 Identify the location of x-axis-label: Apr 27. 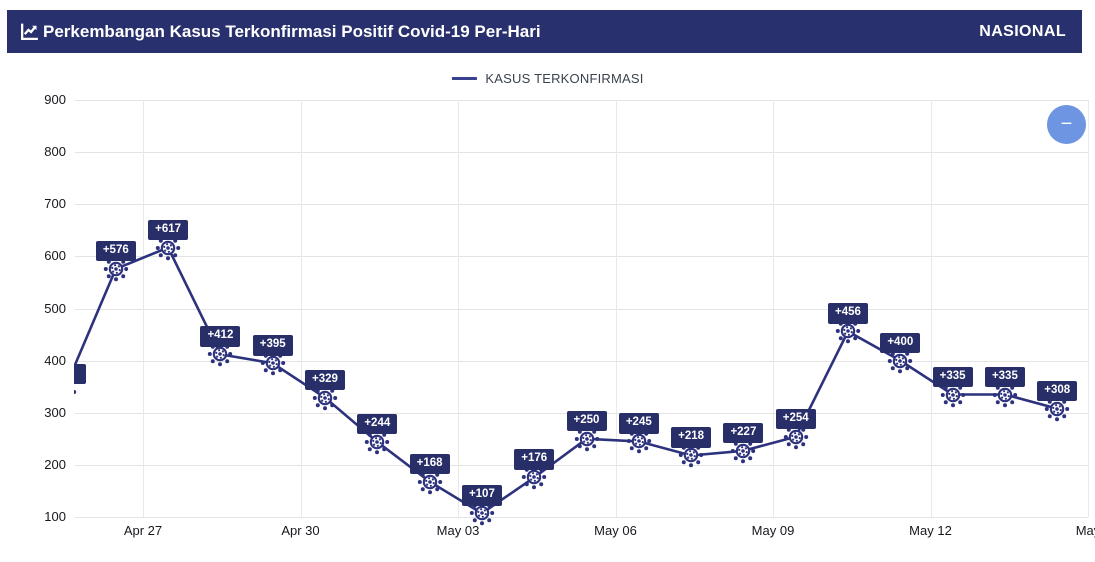
(143, 530).